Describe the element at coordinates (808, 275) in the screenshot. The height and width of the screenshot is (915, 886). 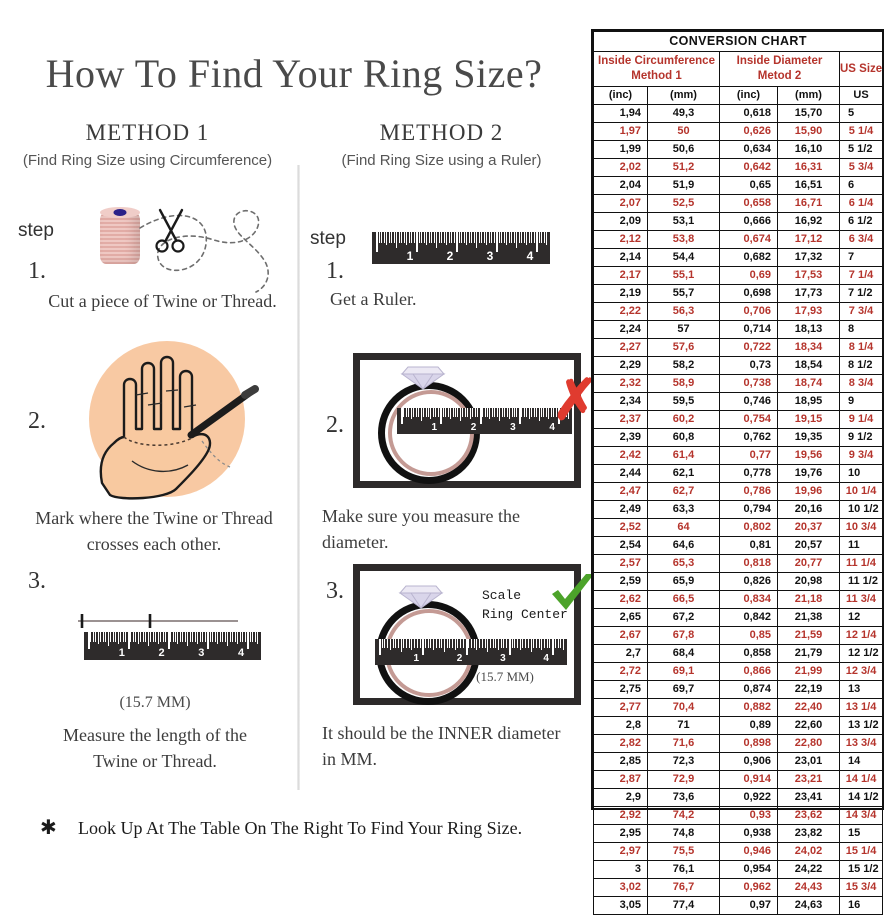
I see `table-cell: 17,53` at that location.